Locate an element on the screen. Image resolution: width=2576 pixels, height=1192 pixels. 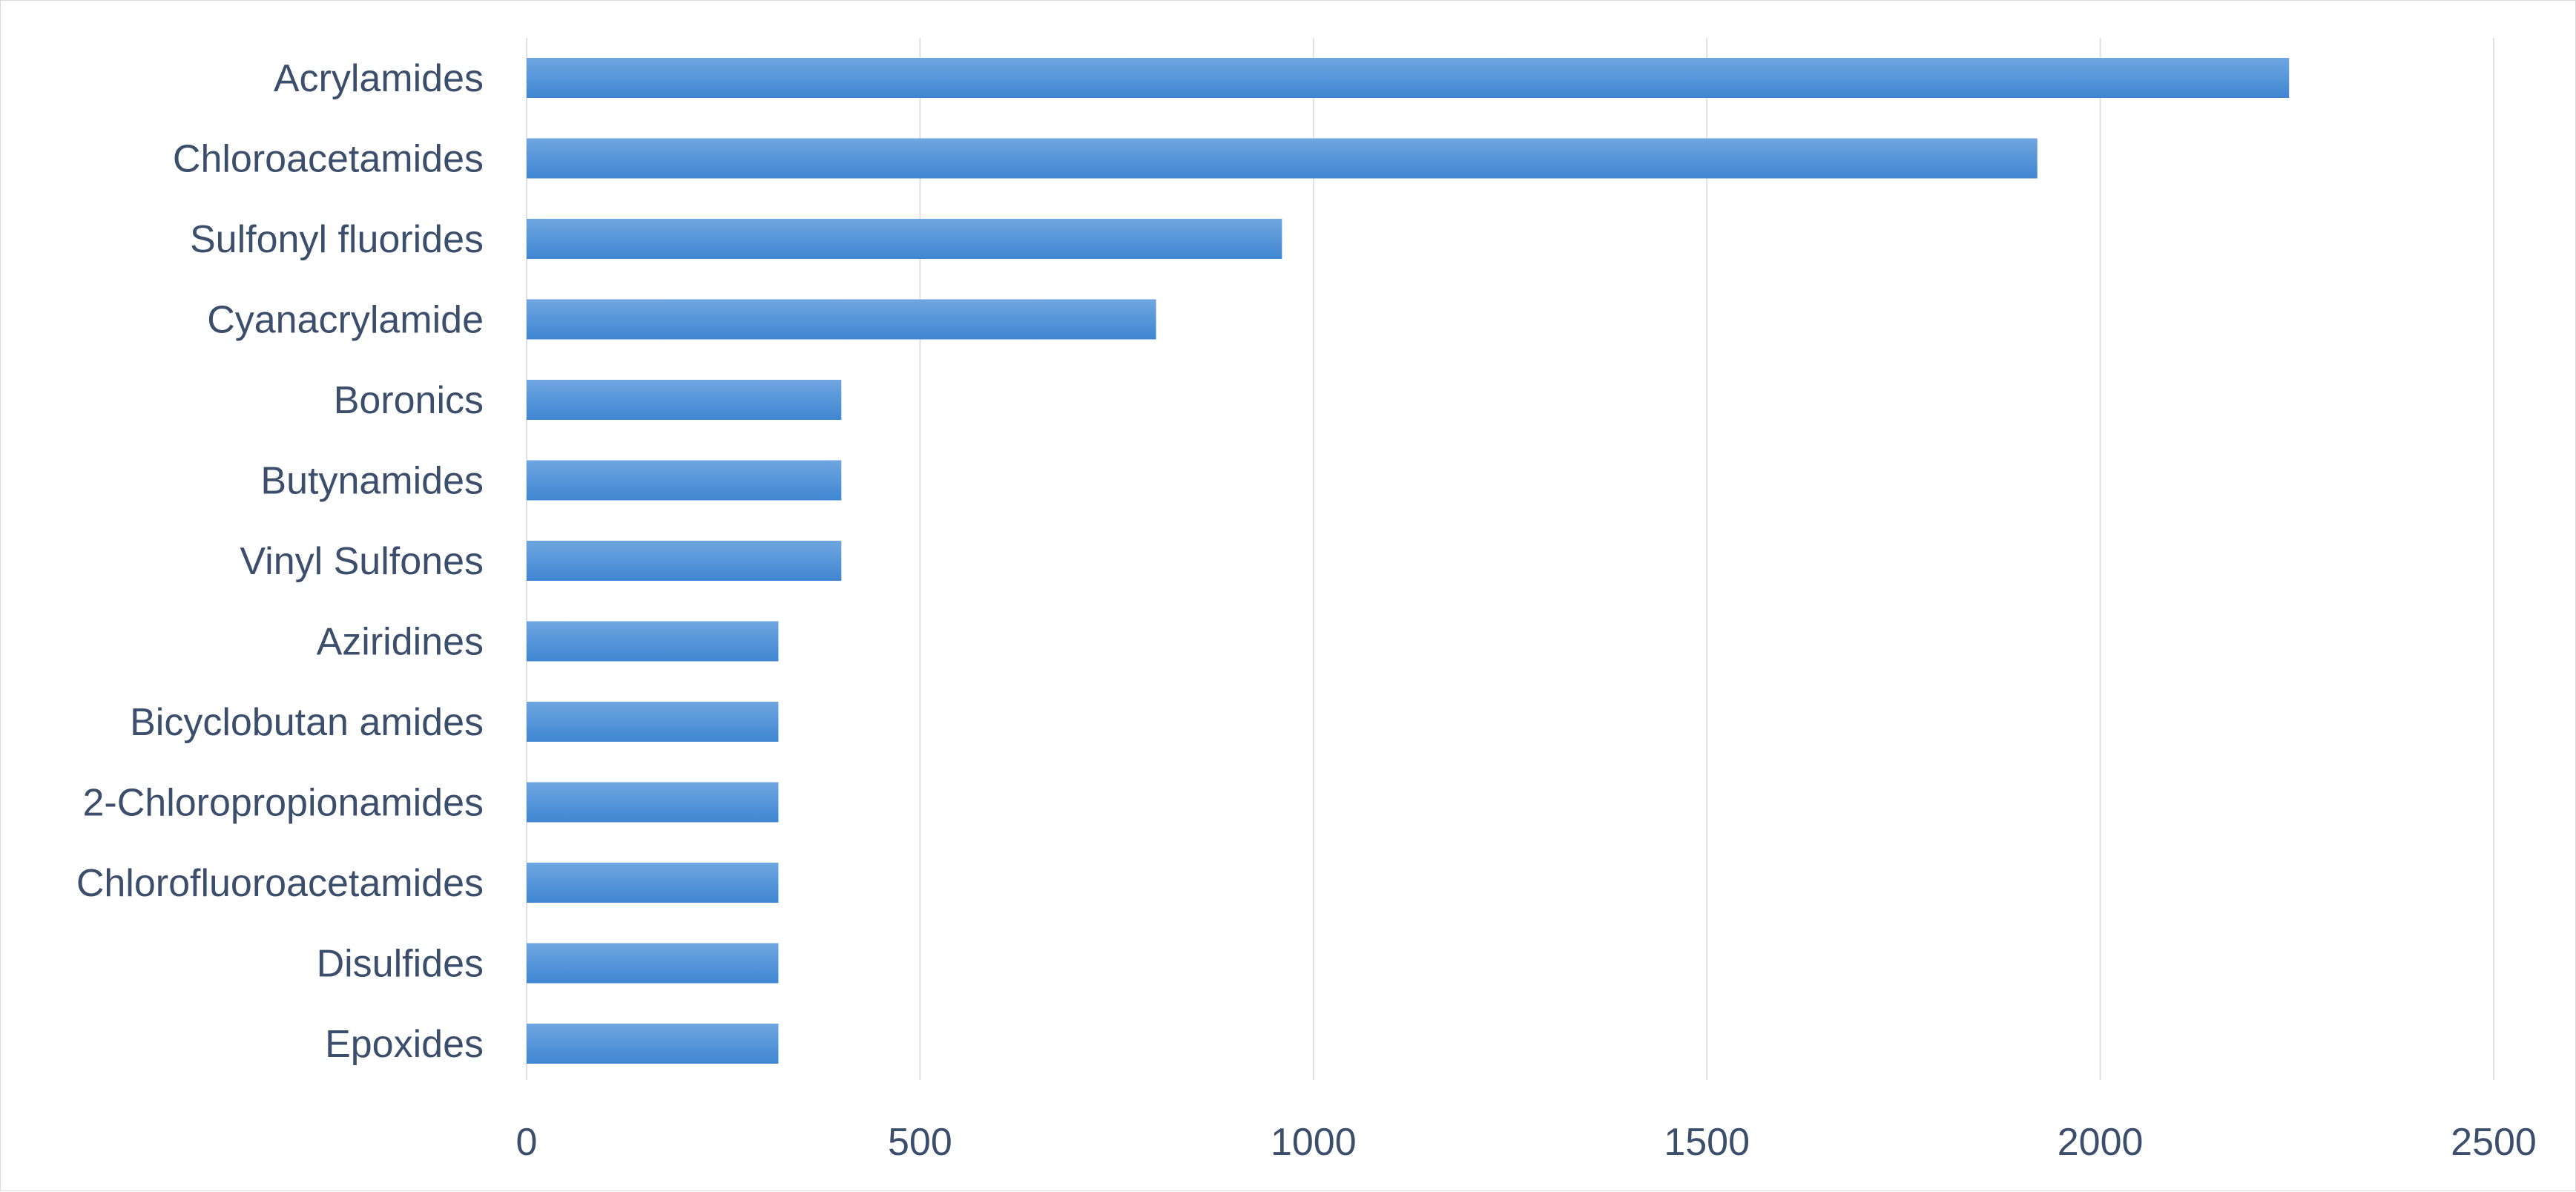
category-label: 2-Chloropropionamides is located at coordinates (283, 803).